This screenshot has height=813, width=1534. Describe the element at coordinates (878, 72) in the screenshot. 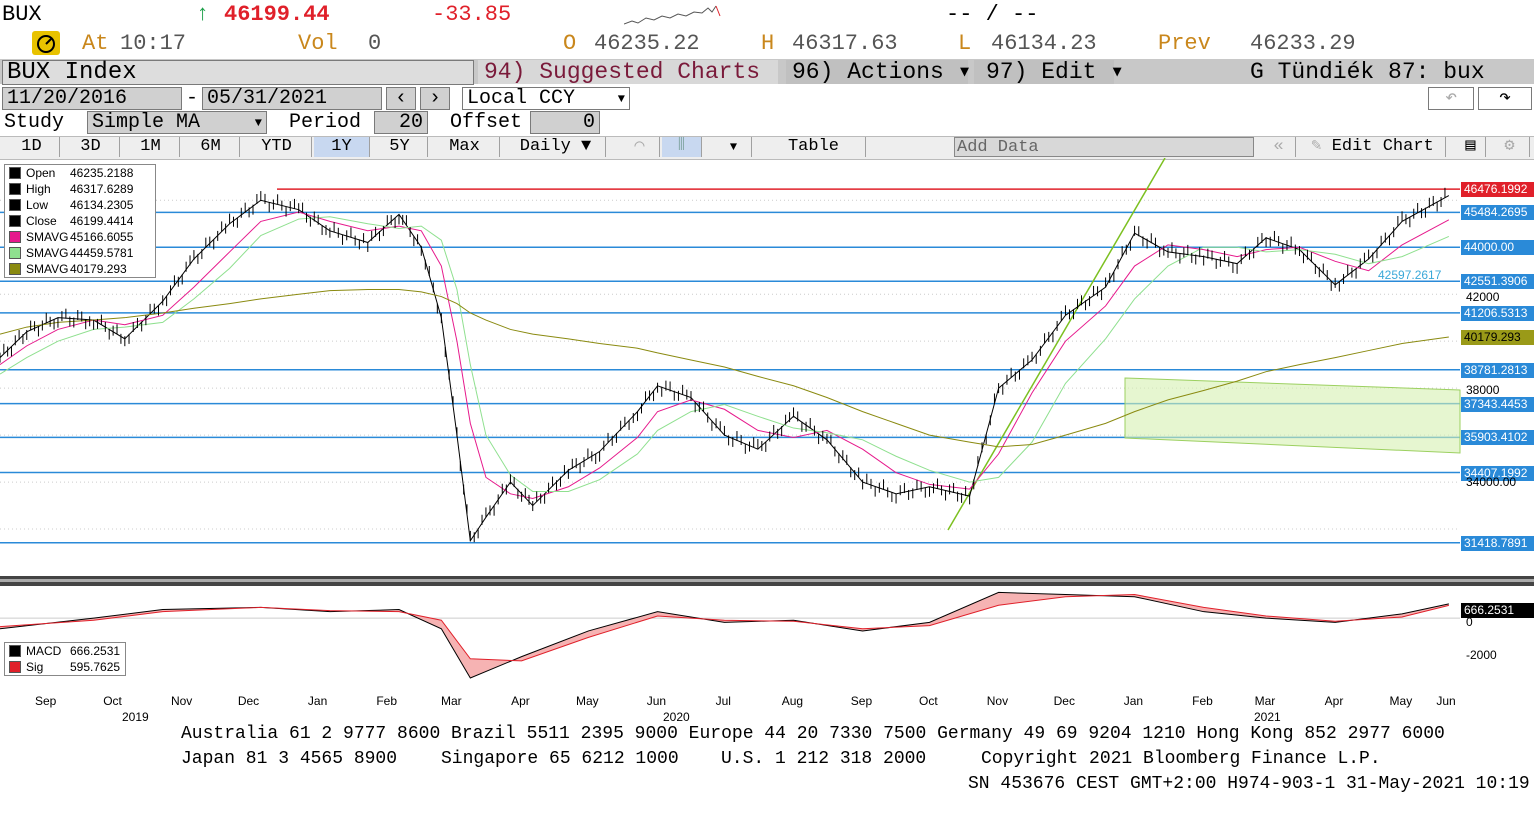

I see `actions-menu: 96) Actions ▾` at that location.